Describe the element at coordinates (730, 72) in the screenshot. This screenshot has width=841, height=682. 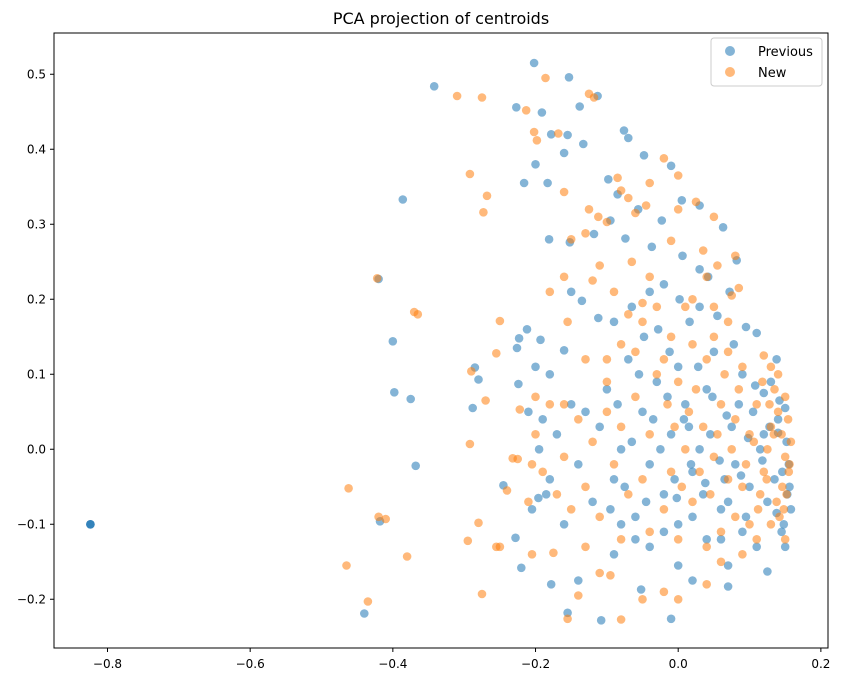
I see `legend-marker-new` at that location.